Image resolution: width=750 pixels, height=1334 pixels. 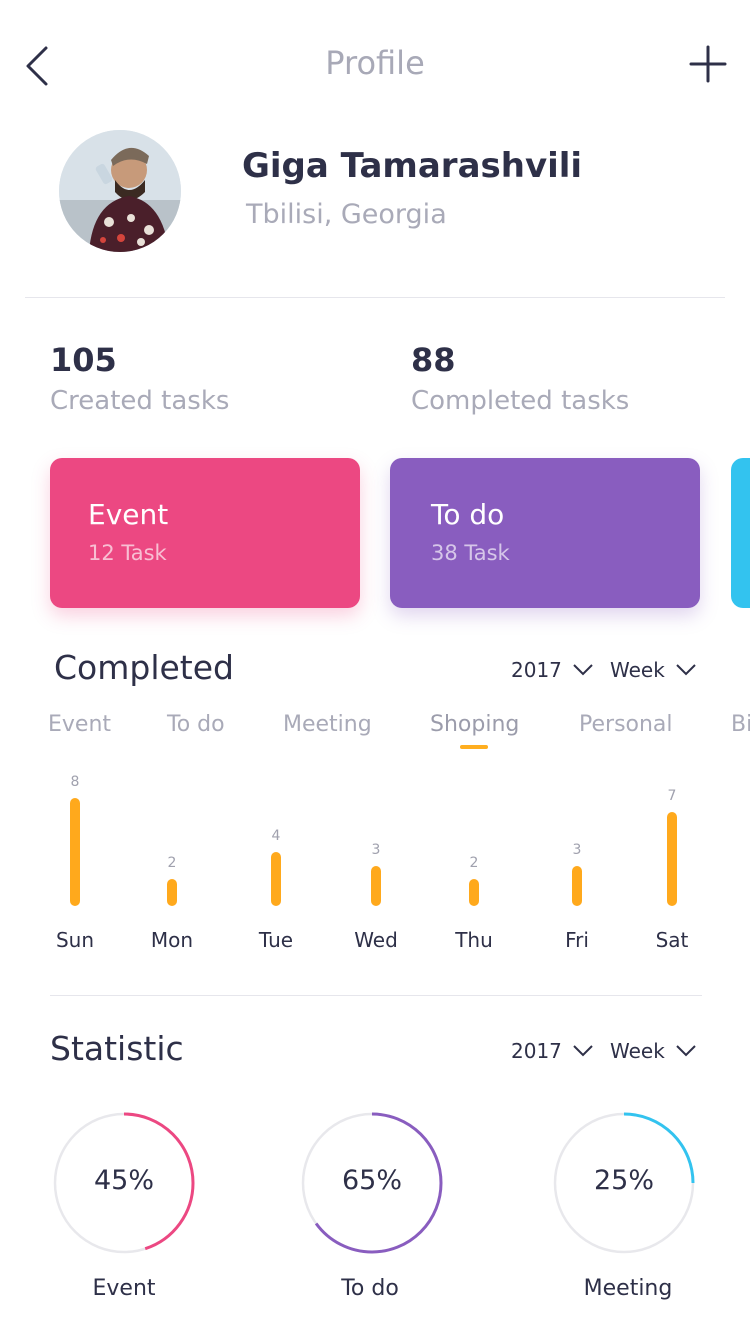 I want to click on add-button, so click(x=708, y=64).